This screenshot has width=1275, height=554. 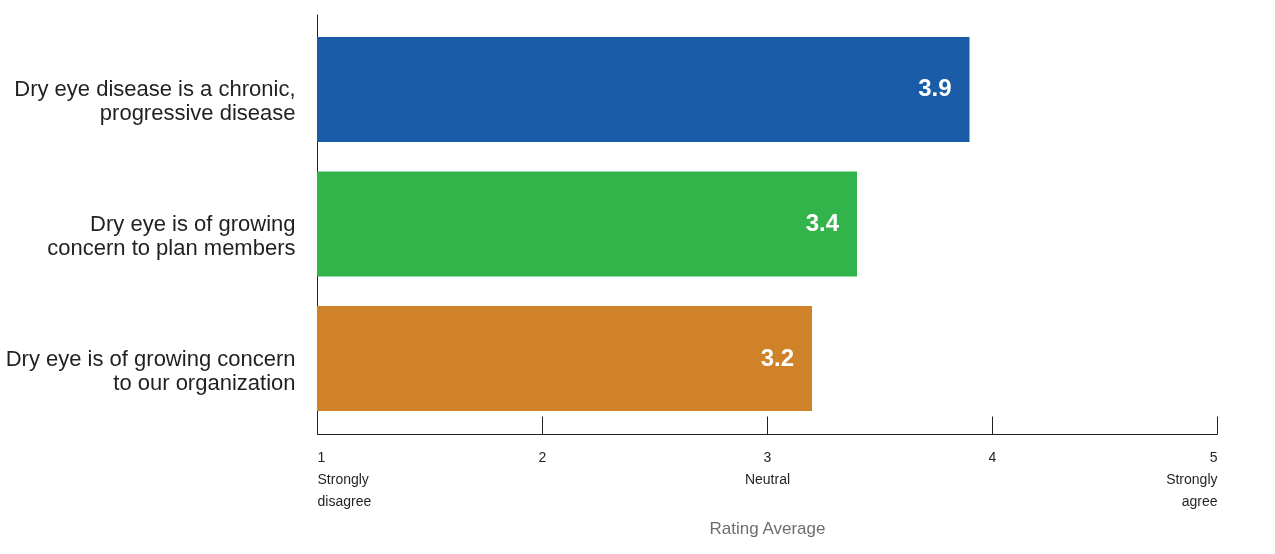 I want to click on x-tick-label: 4, so click(x=992, y=456).